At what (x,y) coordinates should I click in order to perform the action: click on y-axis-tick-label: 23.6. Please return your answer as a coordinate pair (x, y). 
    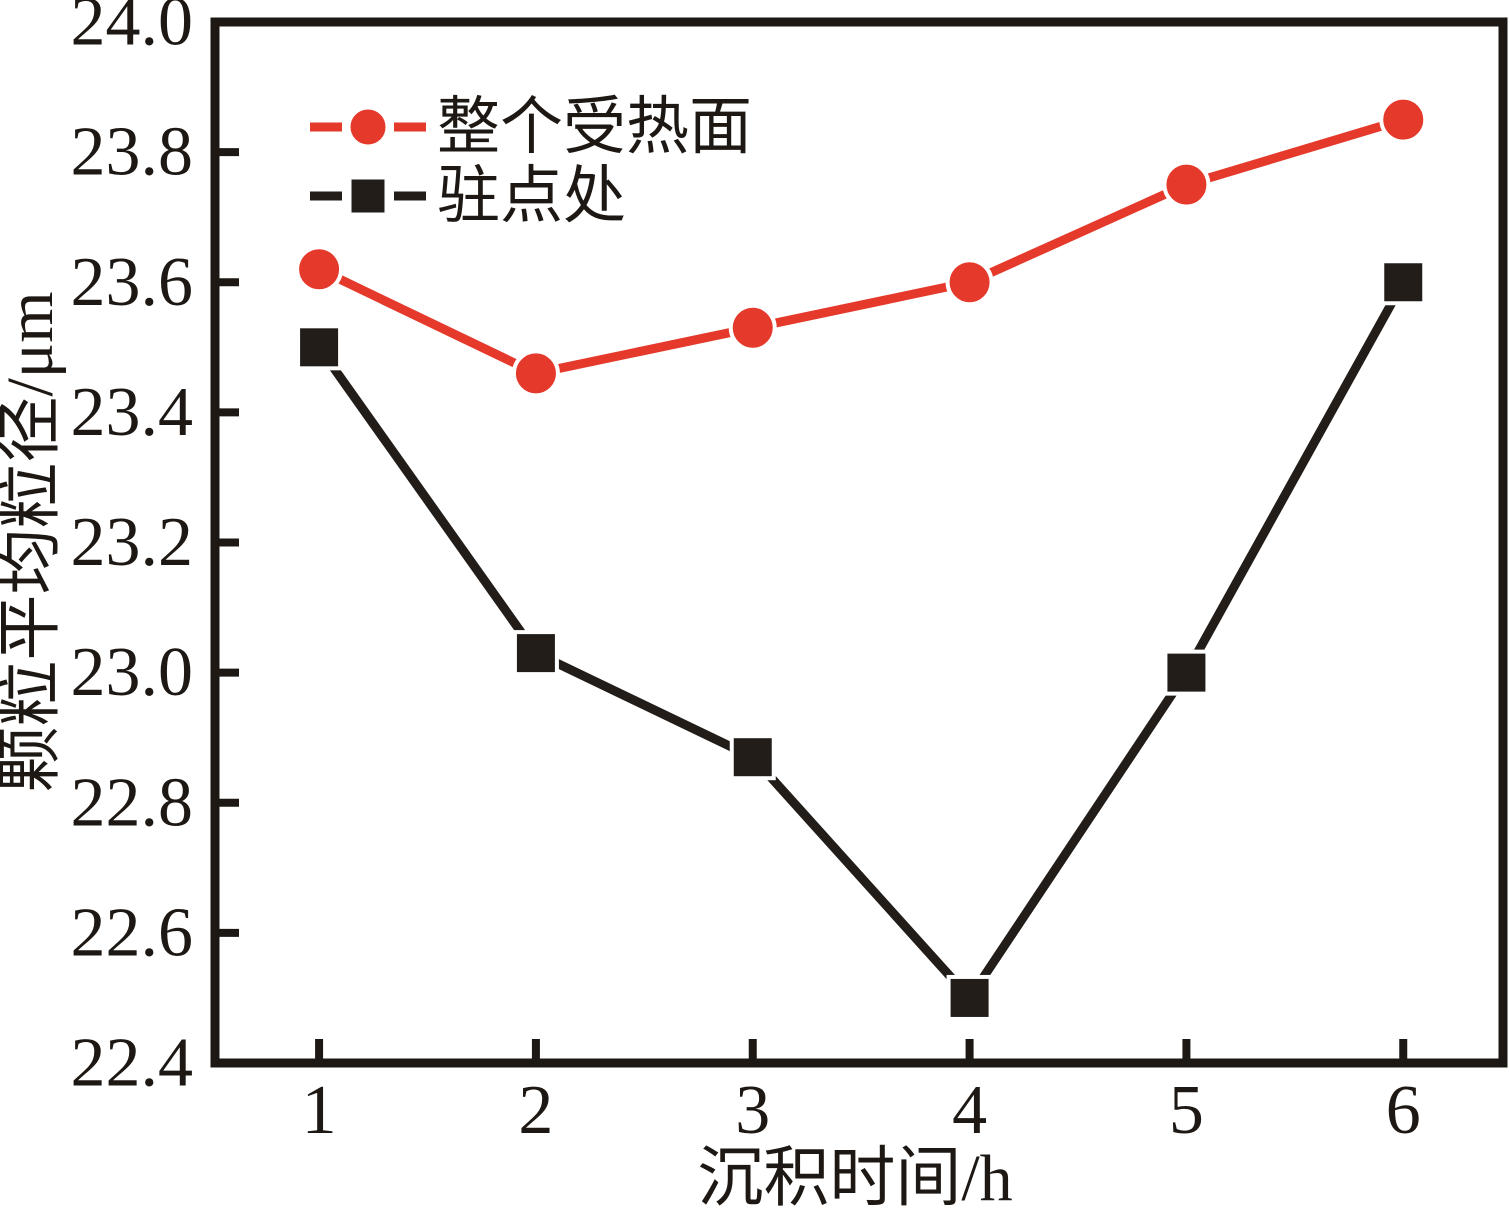
    Looking at the image, I should click on (132, 282).